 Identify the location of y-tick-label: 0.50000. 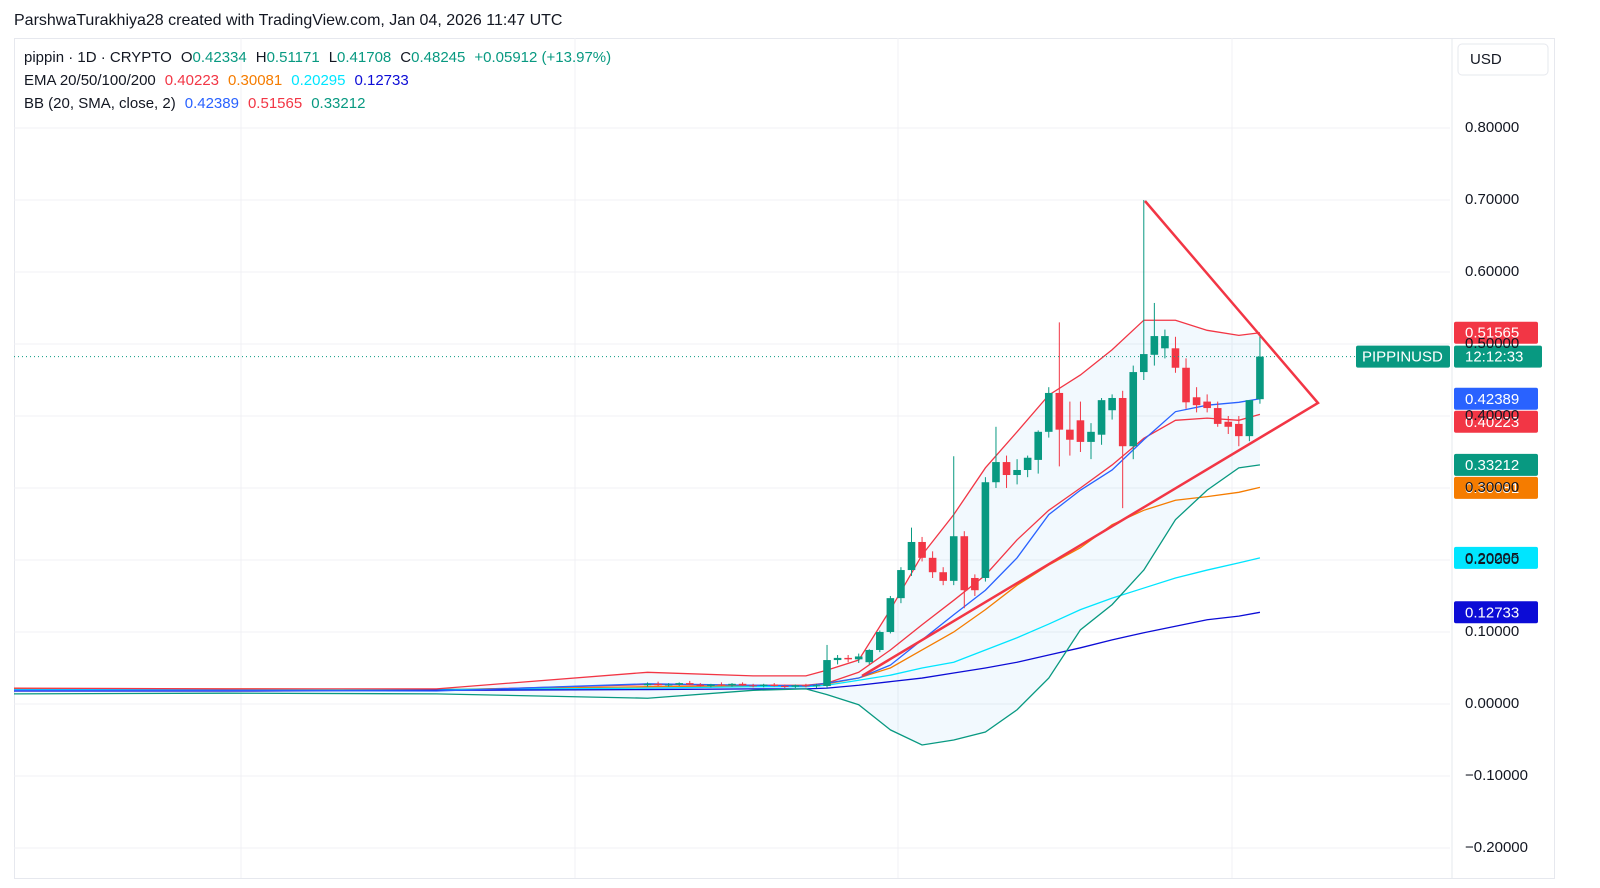
(1492, 343).